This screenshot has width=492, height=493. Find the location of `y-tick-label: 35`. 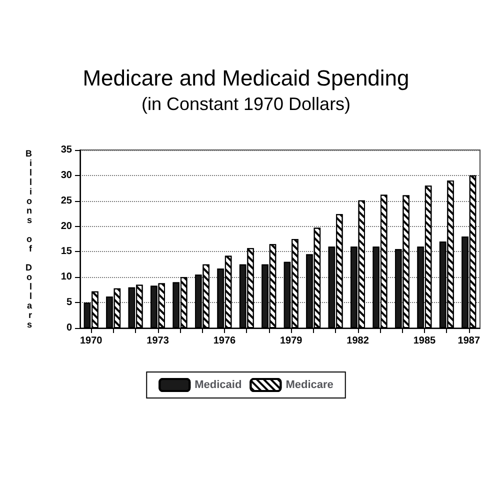

y-tick-label: 35 is located at coordinates (66, 150).